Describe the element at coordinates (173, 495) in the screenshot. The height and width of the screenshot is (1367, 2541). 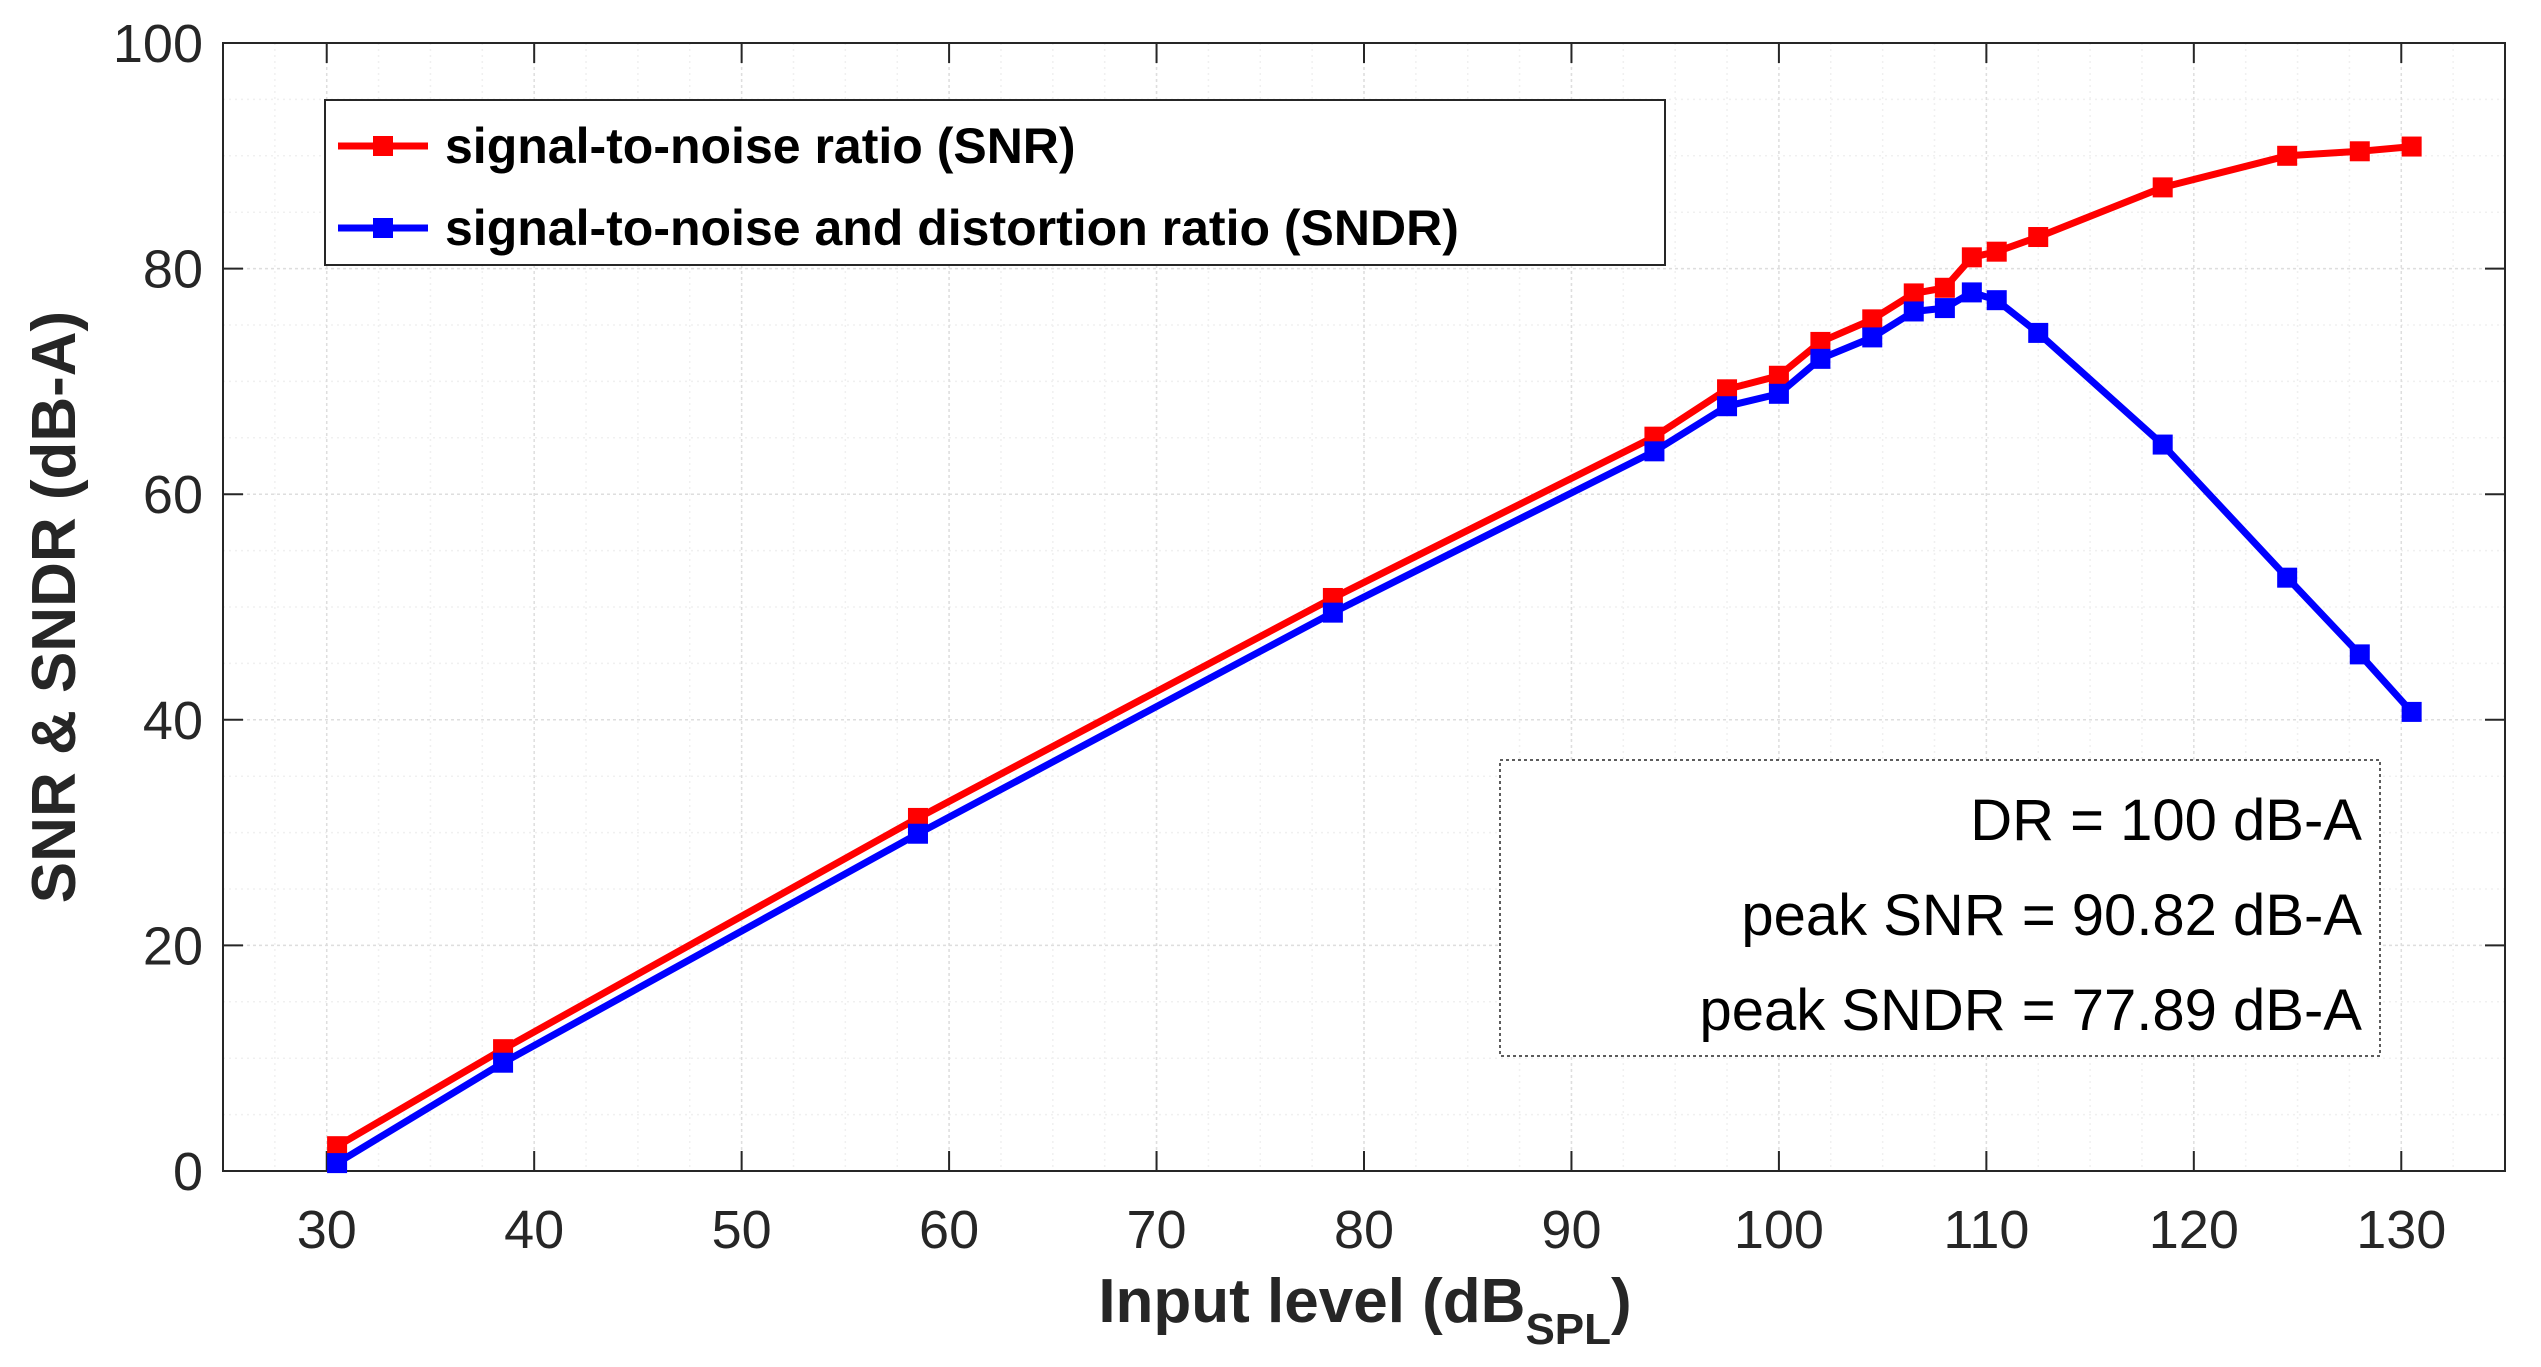
I see `y-tick-label: 60` at that location.